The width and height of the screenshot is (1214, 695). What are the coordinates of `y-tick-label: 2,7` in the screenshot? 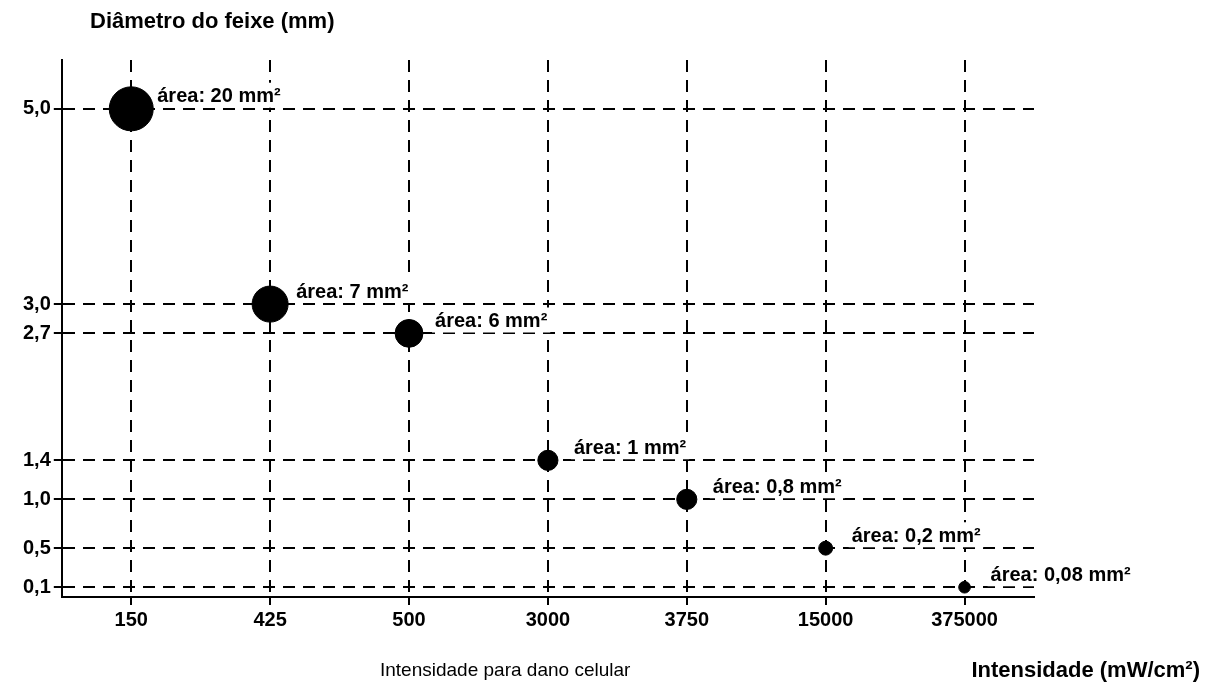 It's located at (36, 331).